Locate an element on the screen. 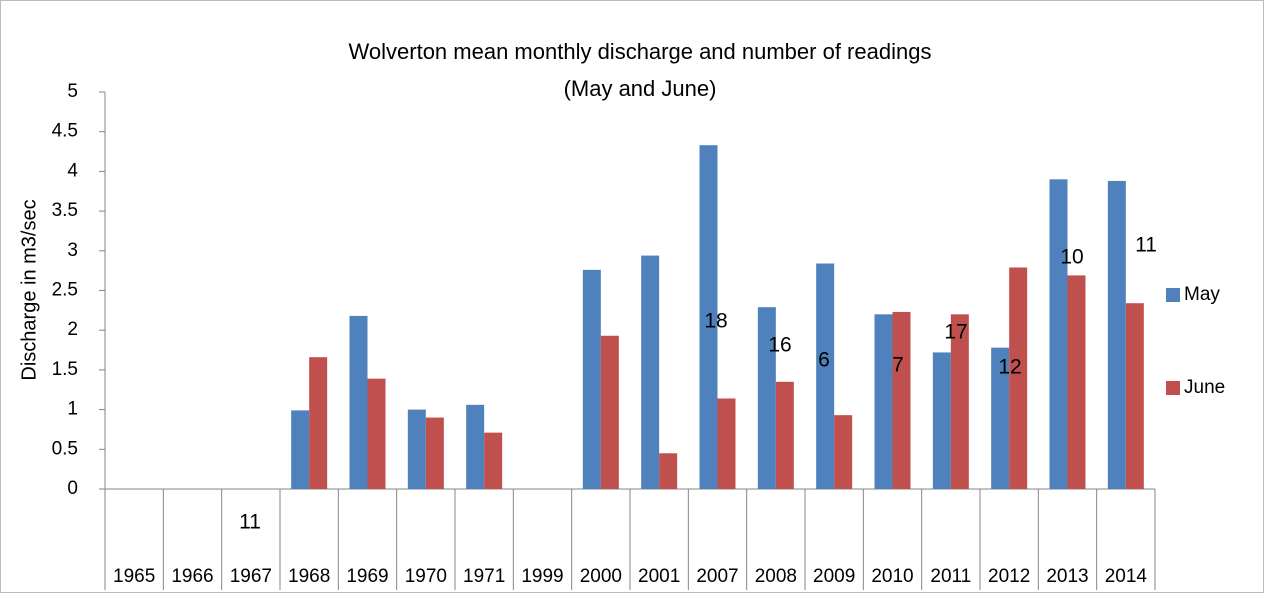 This screenshot has width=1264, height=593. x-tick-label: 2014 is located at coordinates (1126, 576).